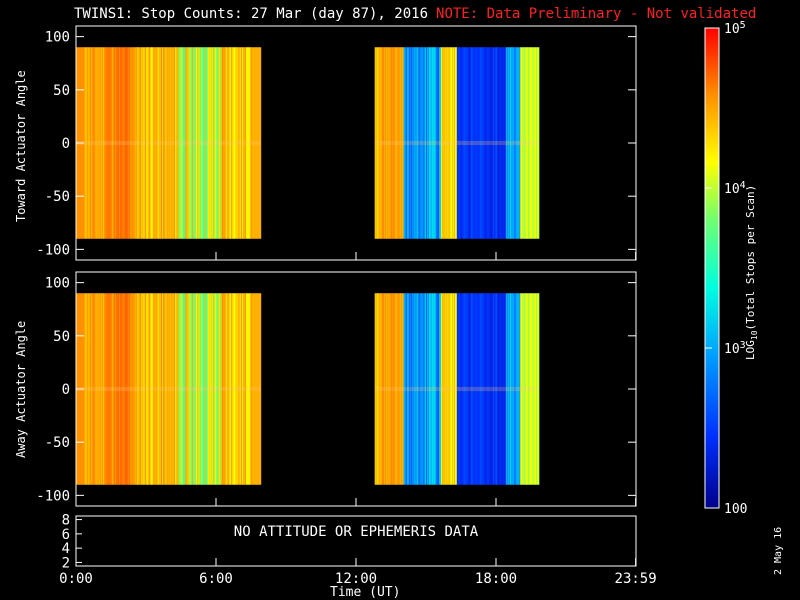 This screenshot has width=800, height=600. What do you see at coordinates (725, 268) in the screenshot?
I see `colorbar: 105 104 103 100` at bounding box center [725, 268].